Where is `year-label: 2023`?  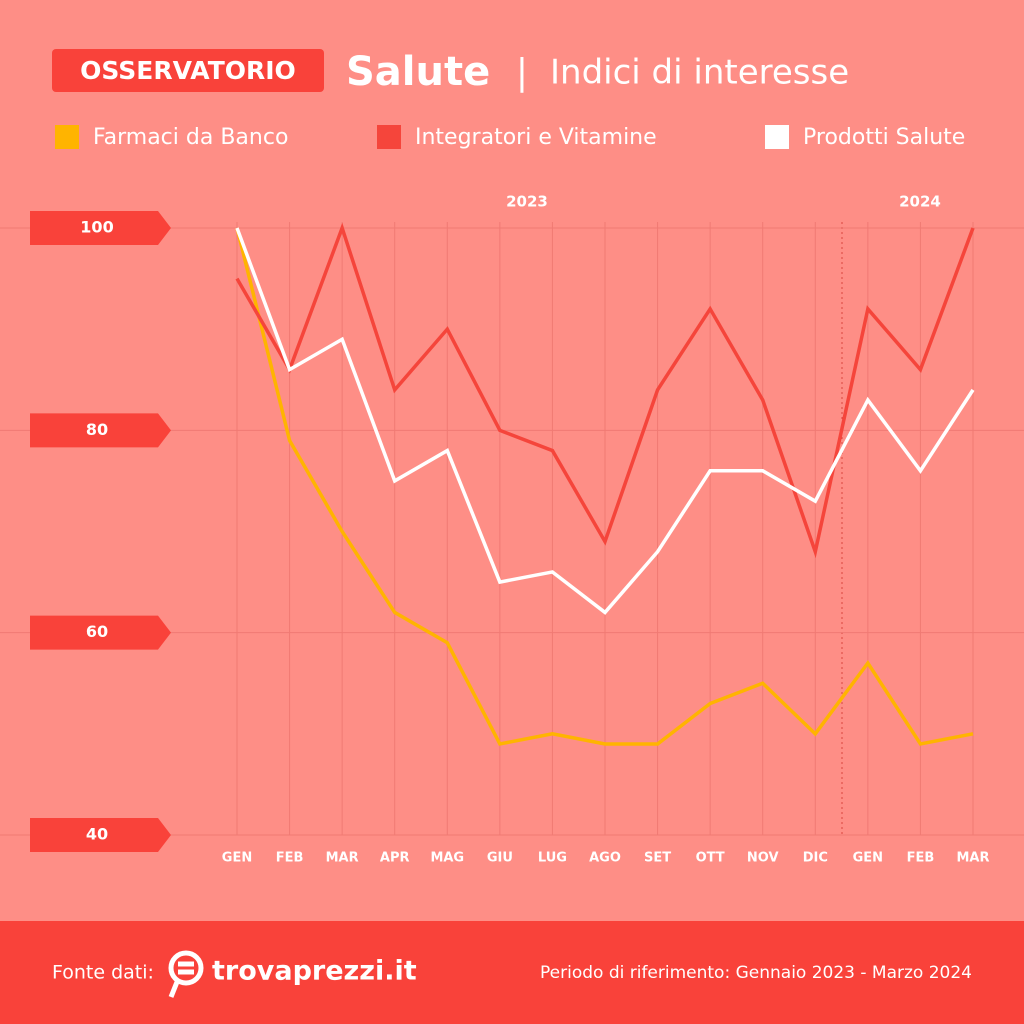
year-label: 2023 is located at coordinates (527, 202).